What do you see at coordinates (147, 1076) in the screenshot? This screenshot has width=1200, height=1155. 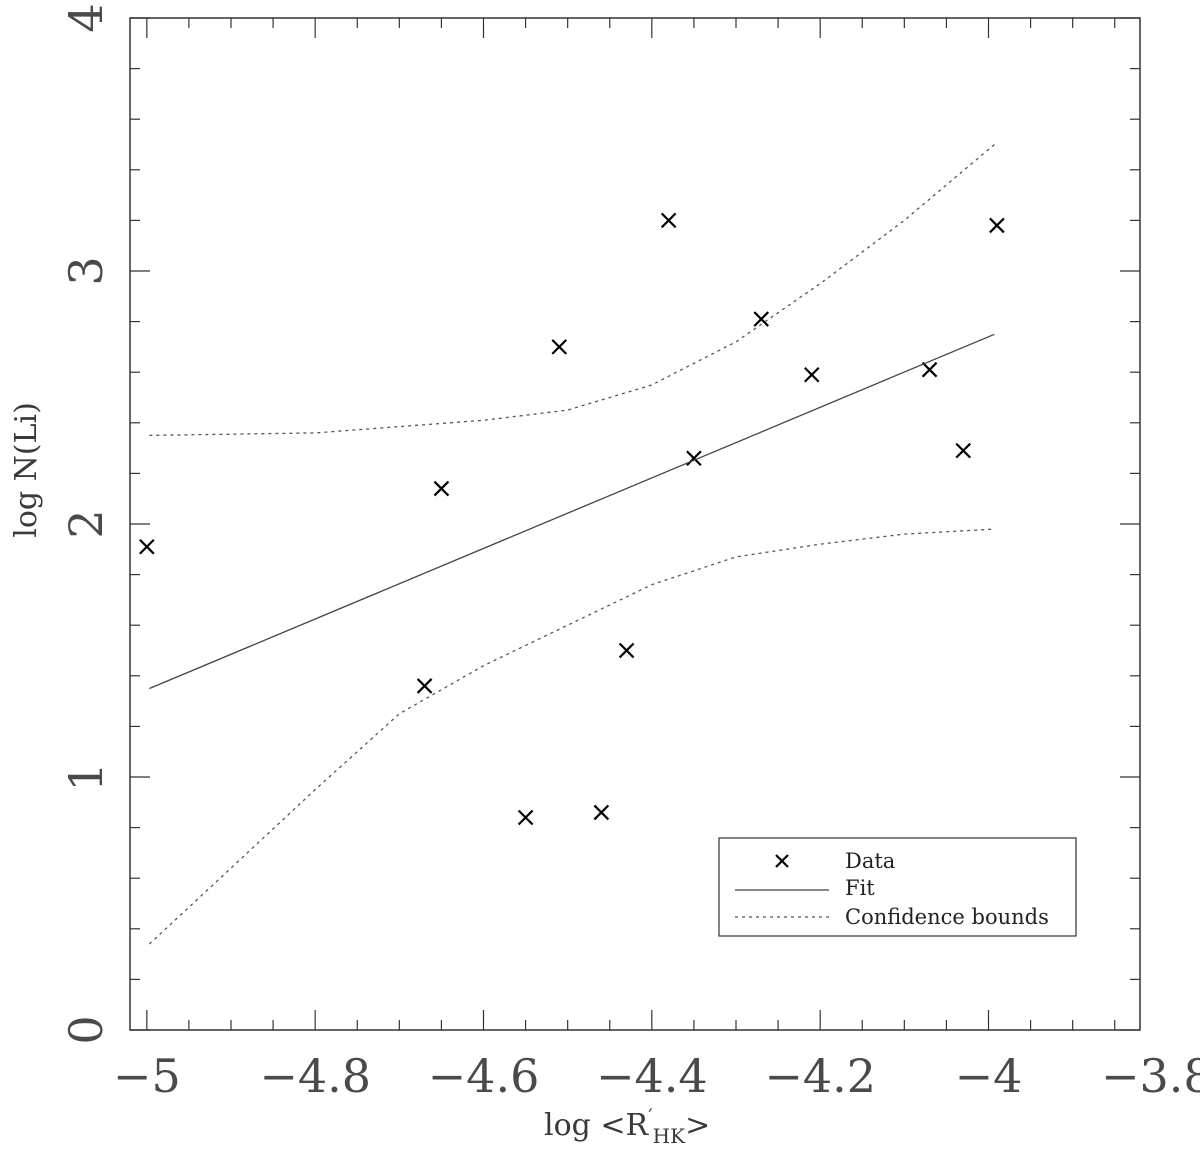 I see `x-tick-label: −5` at bounding box center [147, 1076].